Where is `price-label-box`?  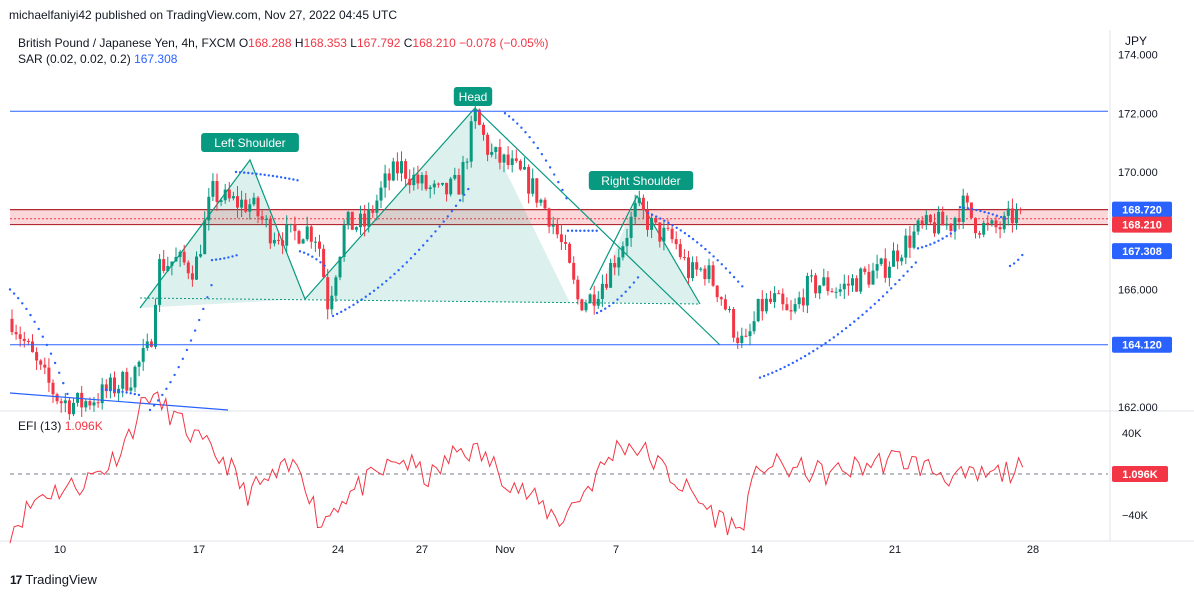 price-label-box is located at coordinates (1142, 224).